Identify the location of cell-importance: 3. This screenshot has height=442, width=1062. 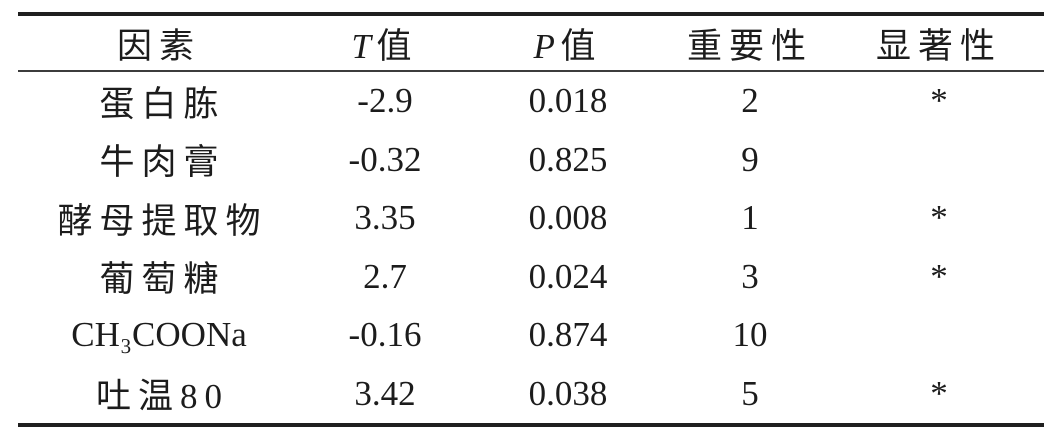
(750, 276).